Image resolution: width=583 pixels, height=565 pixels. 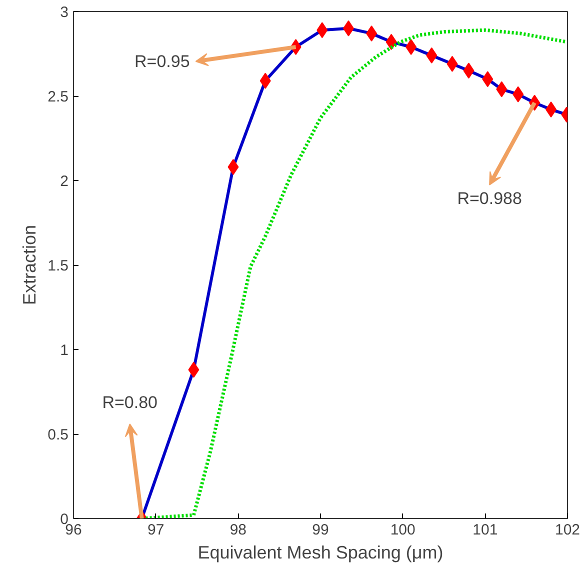 I want to click on x-tick-label: 101, so click(x=485, y=530).